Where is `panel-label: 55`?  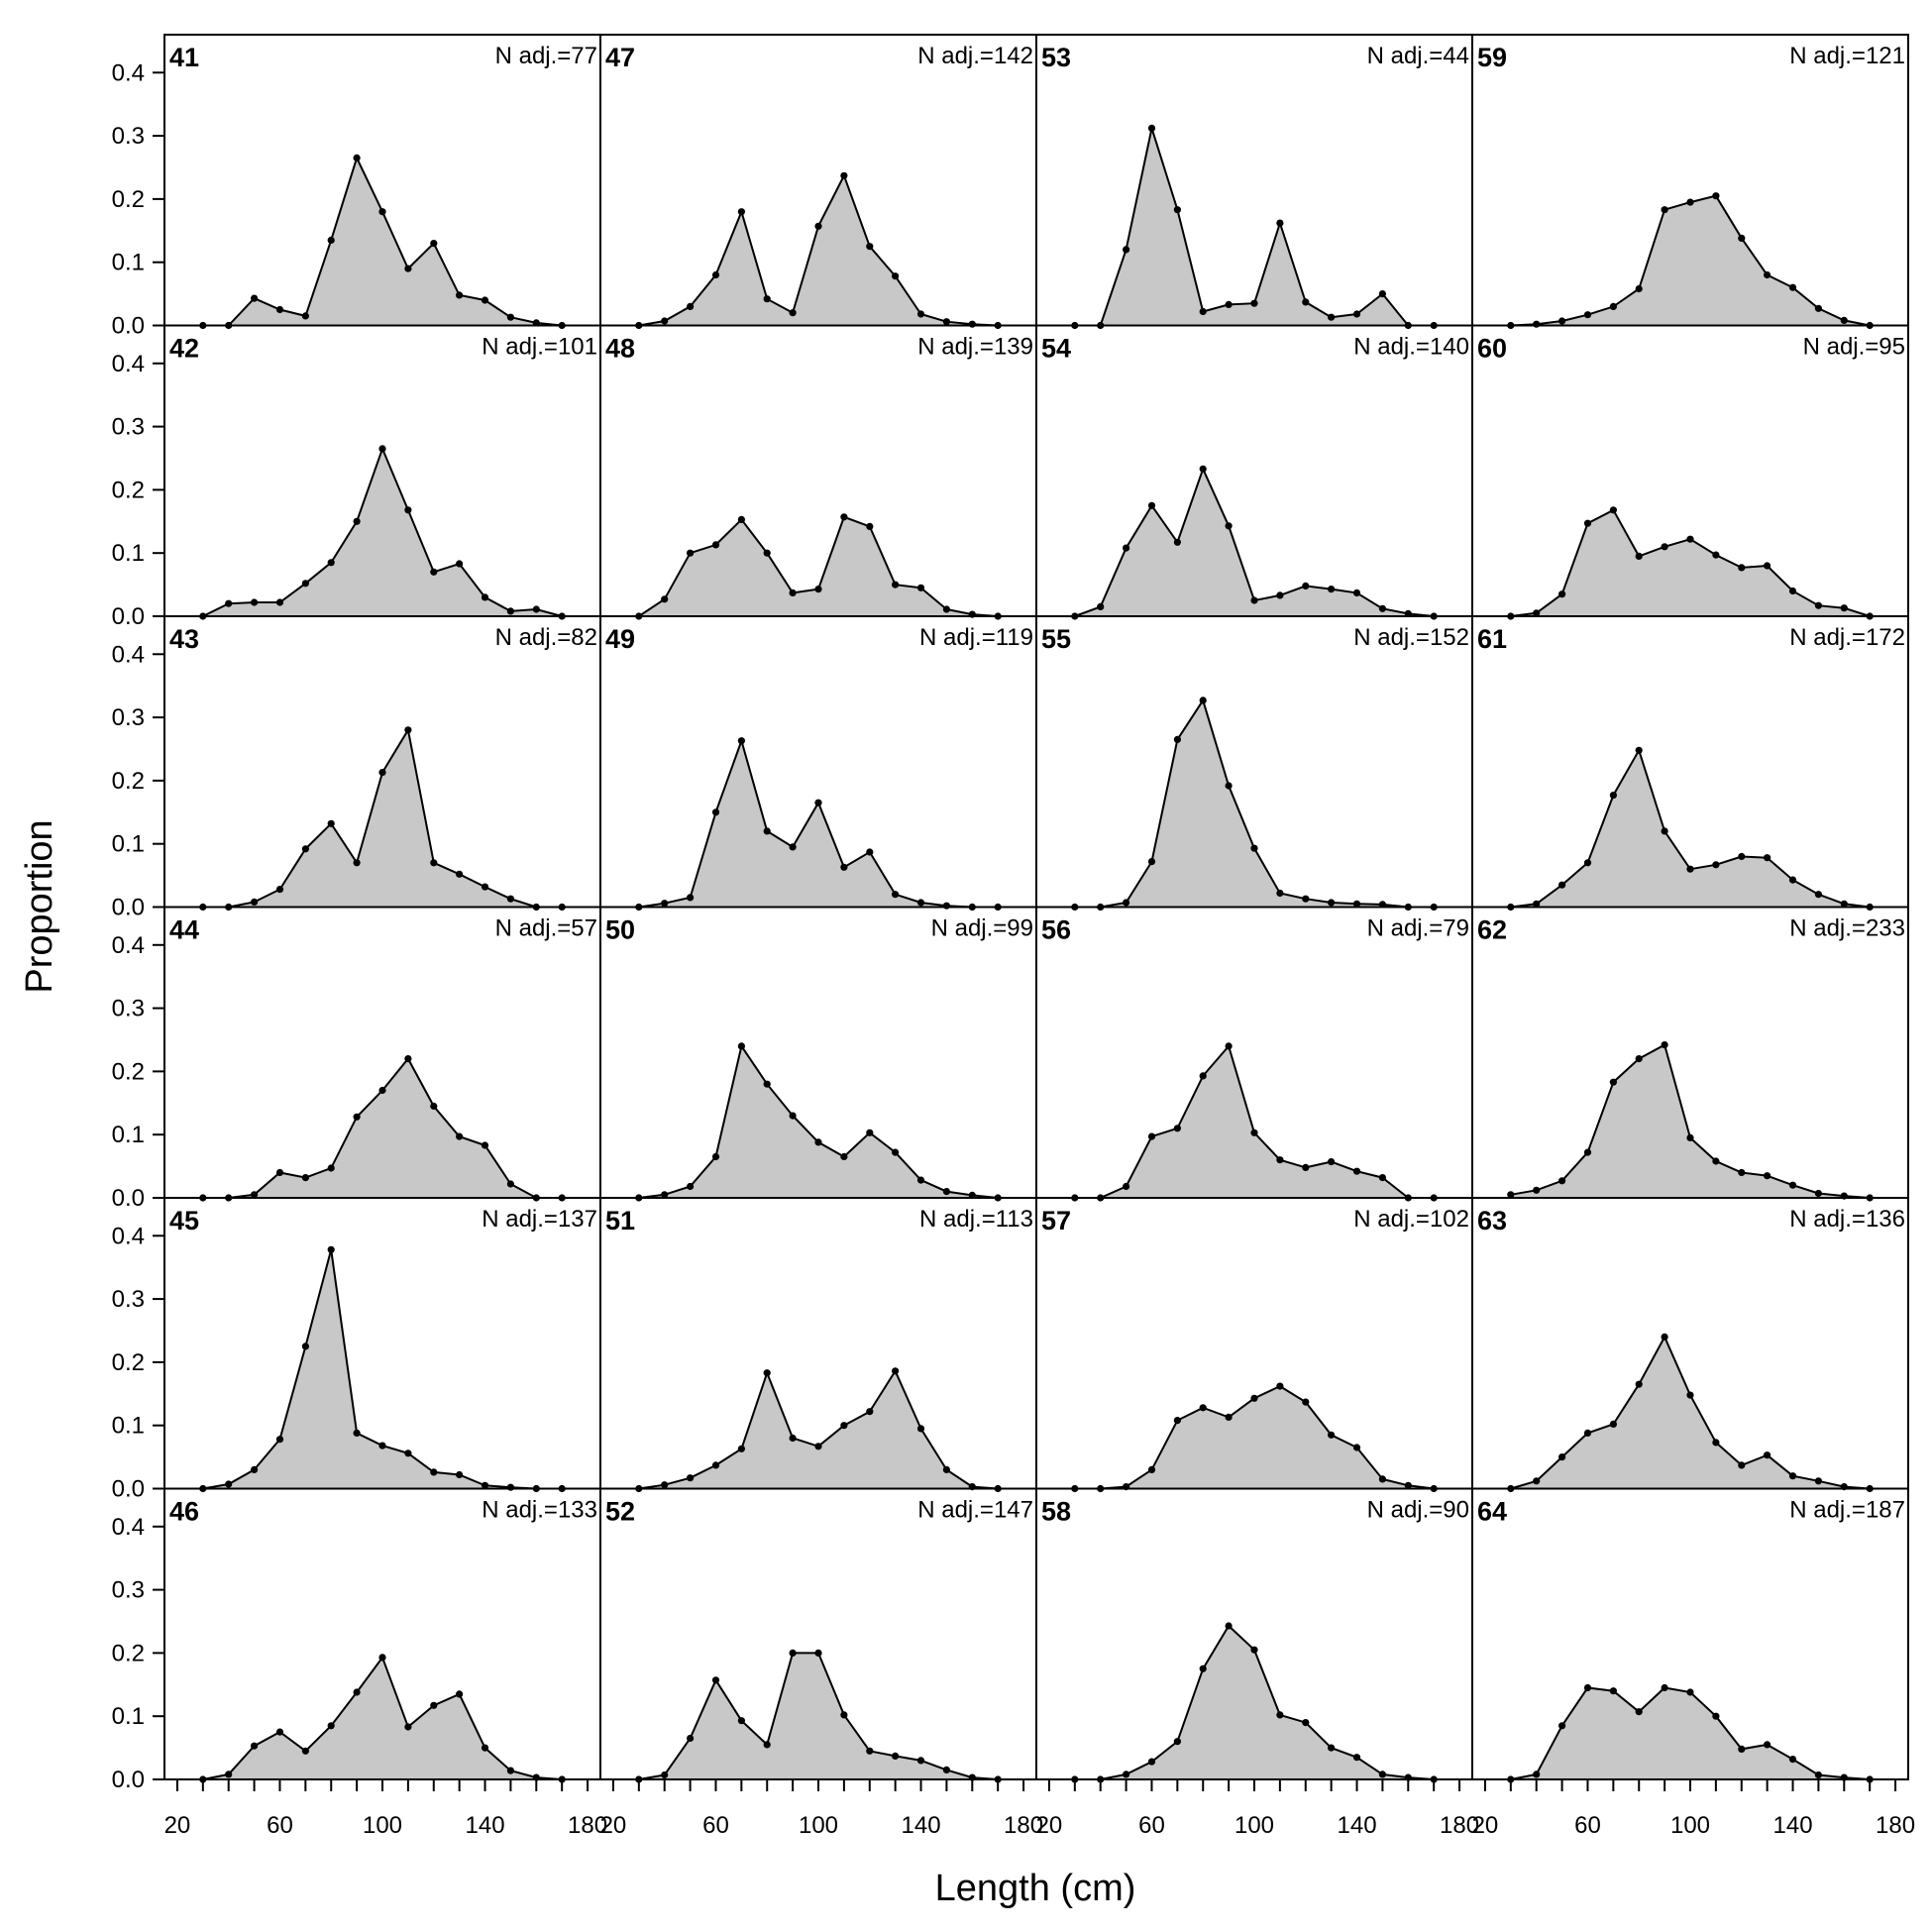
panel-label: 55 is located at coordinates (1056, 639).